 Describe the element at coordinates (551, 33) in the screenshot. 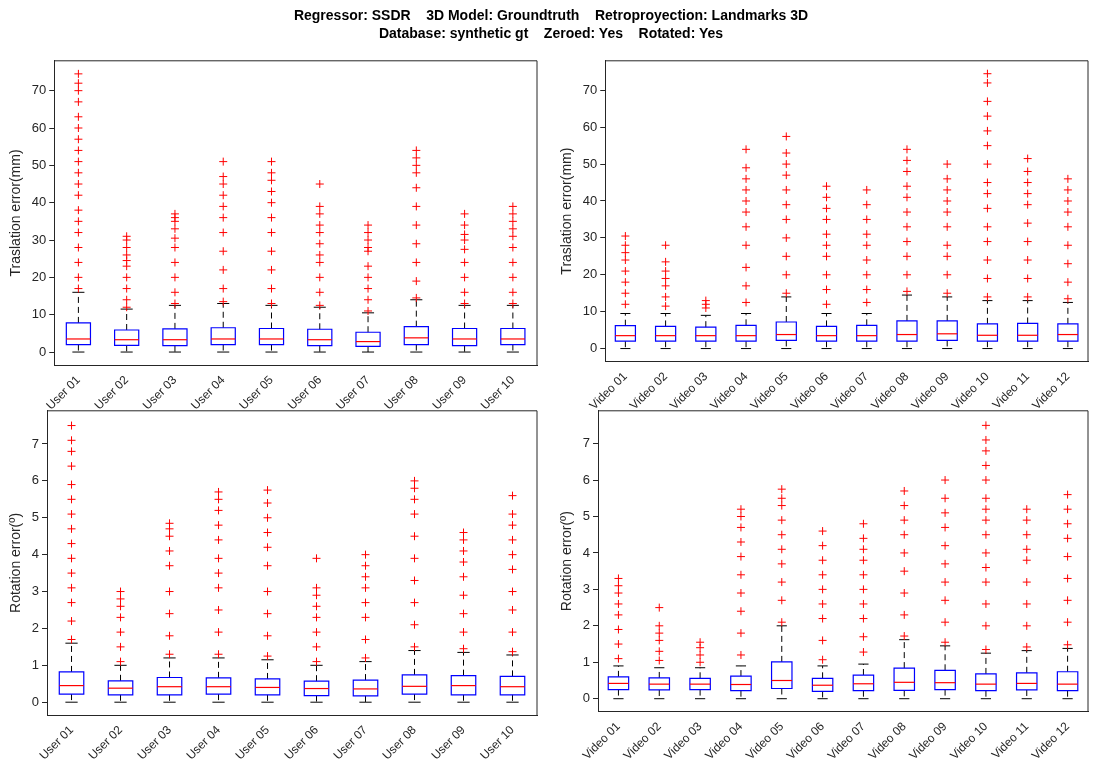

I see `chart-subtitle: Database: synthetic gt Zeroed: Yes Rotated: Yes` at that location.